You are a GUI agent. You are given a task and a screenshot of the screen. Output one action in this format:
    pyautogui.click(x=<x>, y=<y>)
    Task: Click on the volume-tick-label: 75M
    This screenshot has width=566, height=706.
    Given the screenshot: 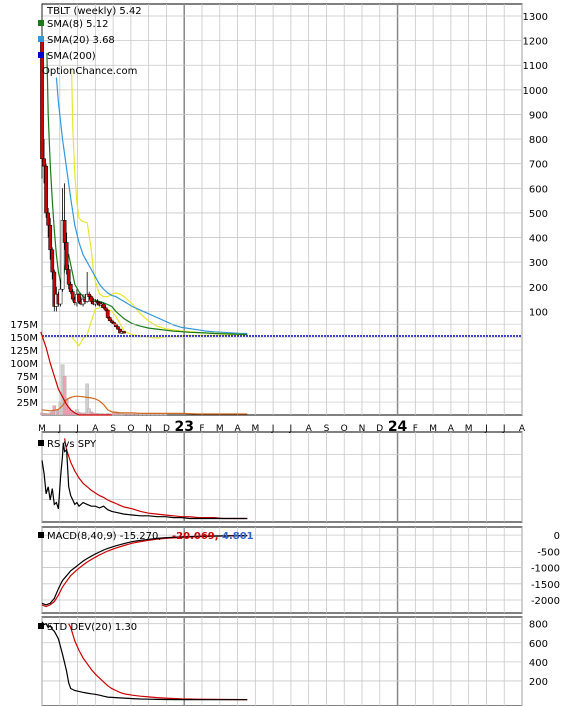 What is the action you would take?
    pyautogui.click(x=27, y=377)
    